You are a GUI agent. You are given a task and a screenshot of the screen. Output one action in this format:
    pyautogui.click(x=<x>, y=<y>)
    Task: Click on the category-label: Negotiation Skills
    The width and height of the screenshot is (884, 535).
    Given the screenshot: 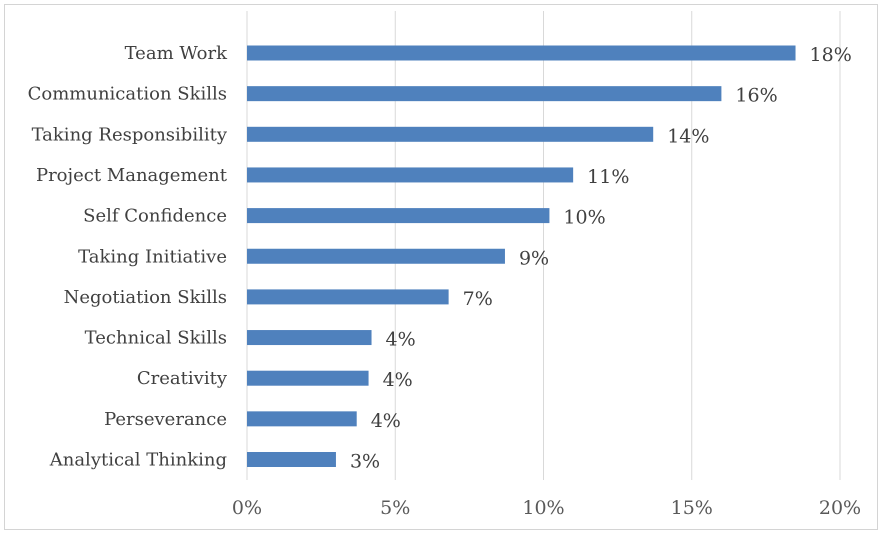 What is the action you would take?
    pyautogui.click(x=145, y=297)
    